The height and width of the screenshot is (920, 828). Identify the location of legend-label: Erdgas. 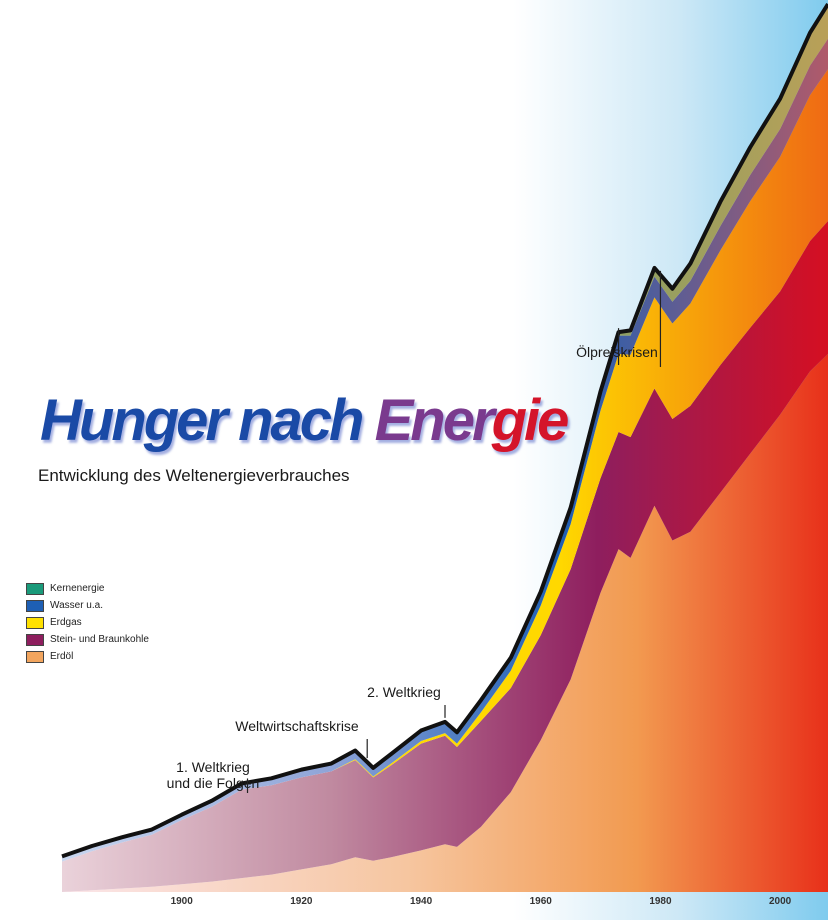
(66, 622).